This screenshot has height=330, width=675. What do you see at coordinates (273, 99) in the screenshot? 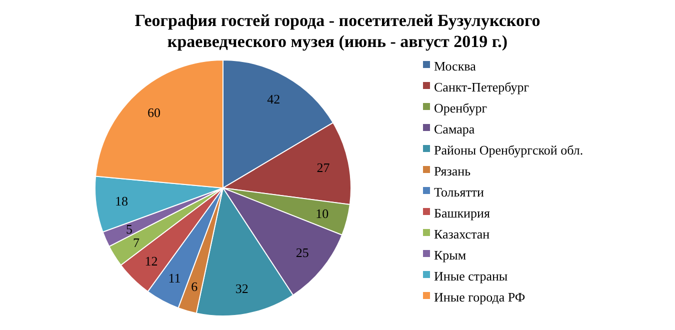
I see `data-label: 42` at bounding box center [273, 99].